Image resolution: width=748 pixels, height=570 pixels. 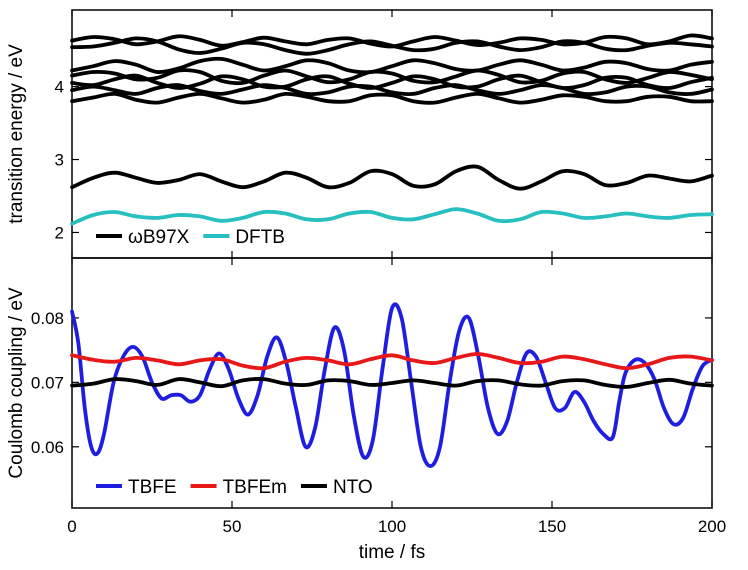 What do you see at coordinates (16, 134) in the screenshot?
I see `y-axis-title: transition energy / eV` at bounding box center [16, 134].